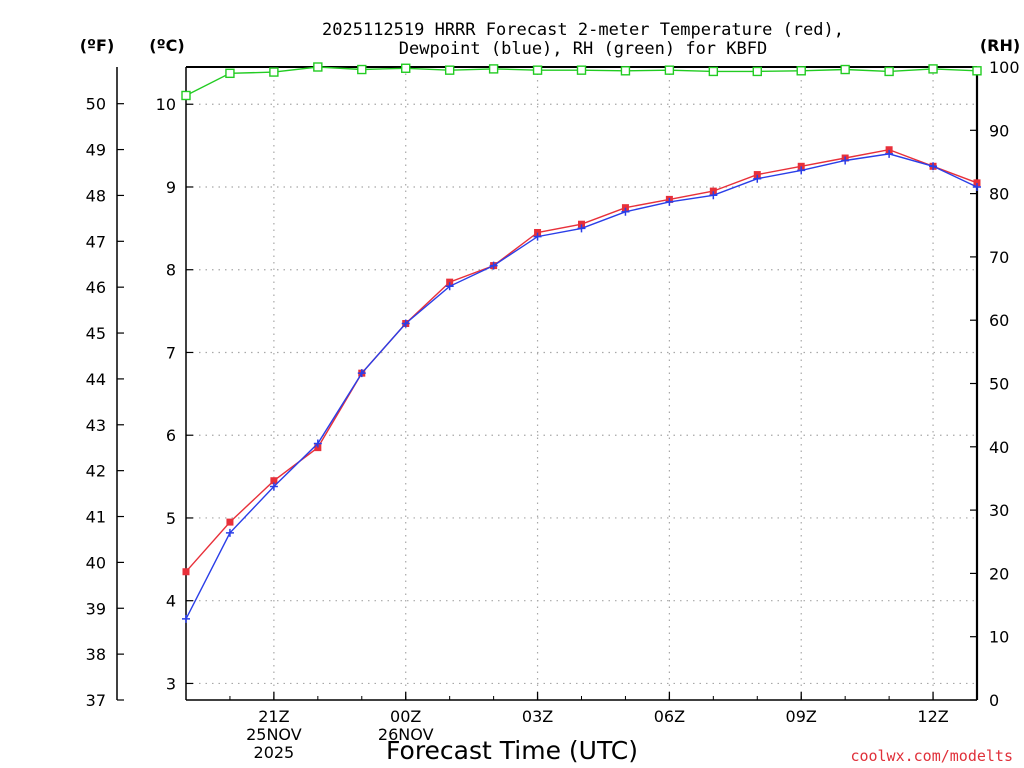  What do you see at coordinates (1004, 67) in the screenshot?
I see `rh-tick-label: 100` at bounding box center [1004, 67].